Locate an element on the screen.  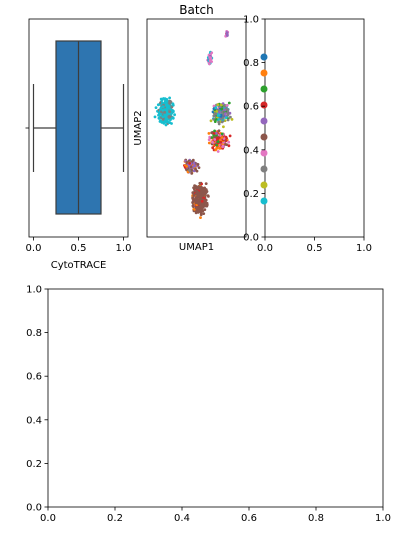
cytotrace-boxplot-panel: 0.0 0.5 1.0 CytoTRACE is located at coordinates (78, 144).